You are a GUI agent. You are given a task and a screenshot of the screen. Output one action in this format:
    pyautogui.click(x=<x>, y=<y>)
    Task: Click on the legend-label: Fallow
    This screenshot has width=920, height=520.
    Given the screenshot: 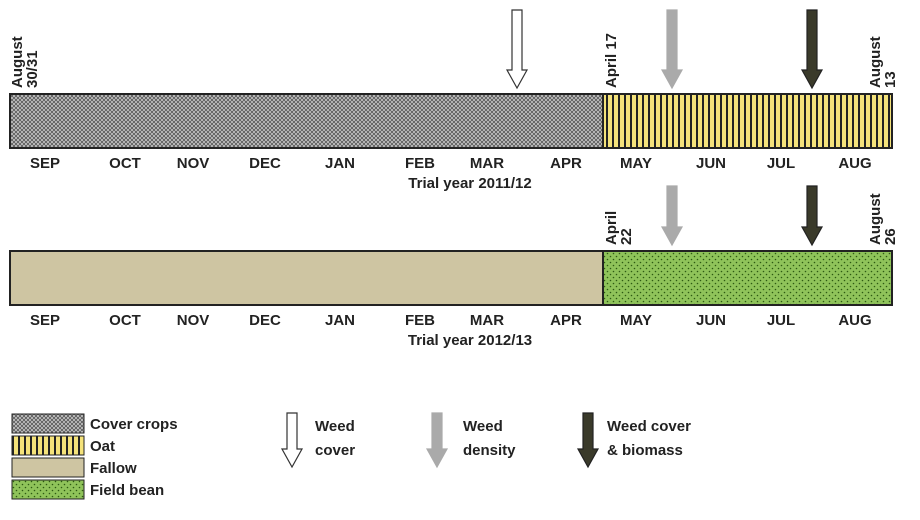 What is the action you would take?
    pyautogui.click(x=113, y=468)
    